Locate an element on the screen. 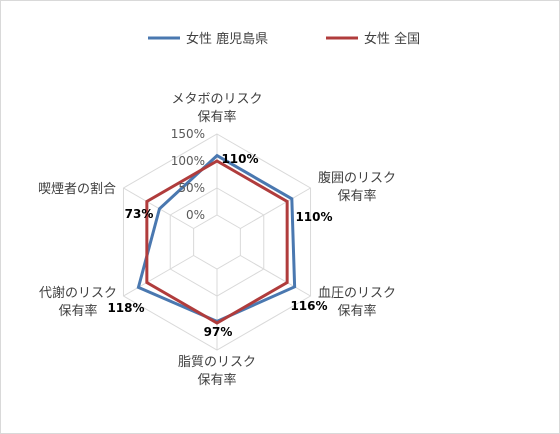  data-label-4: 118% is located at coordinates (125, 308).